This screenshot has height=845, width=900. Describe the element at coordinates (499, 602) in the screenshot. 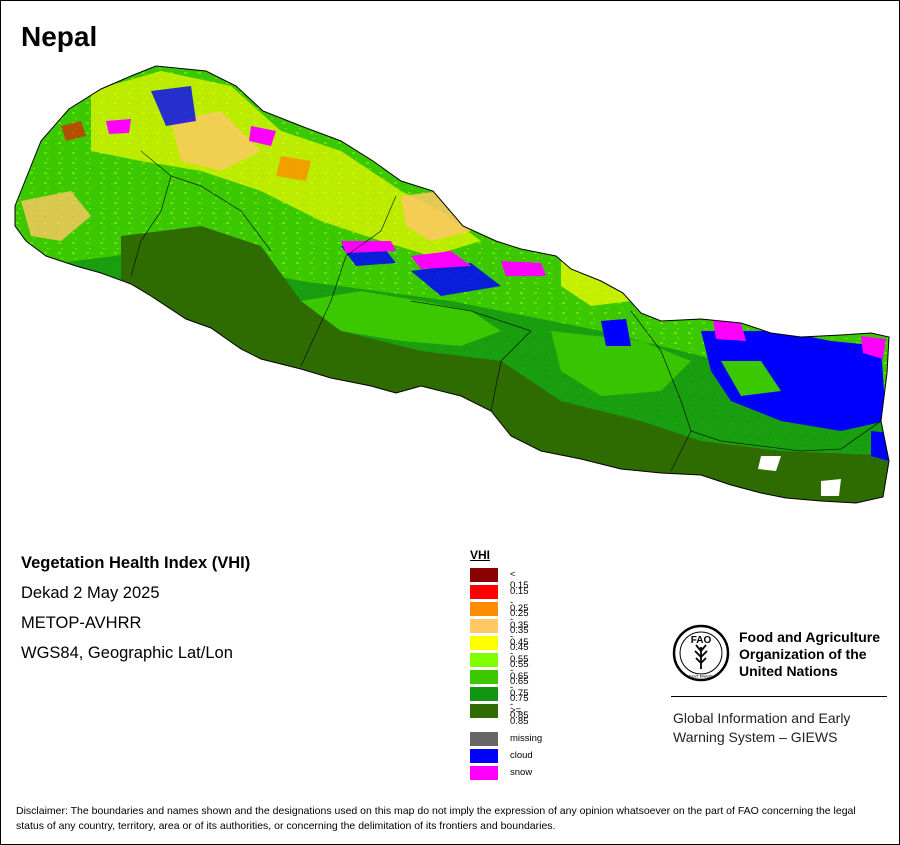

I see `legend-class-row: 0.15 - 0.25` at that location.